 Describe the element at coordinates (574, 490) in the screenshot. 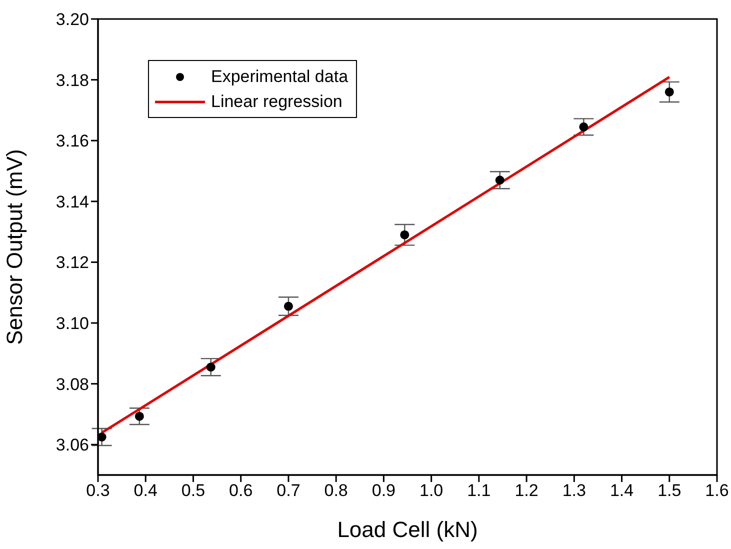

I see `x-tick-label: 1.3` at that location.